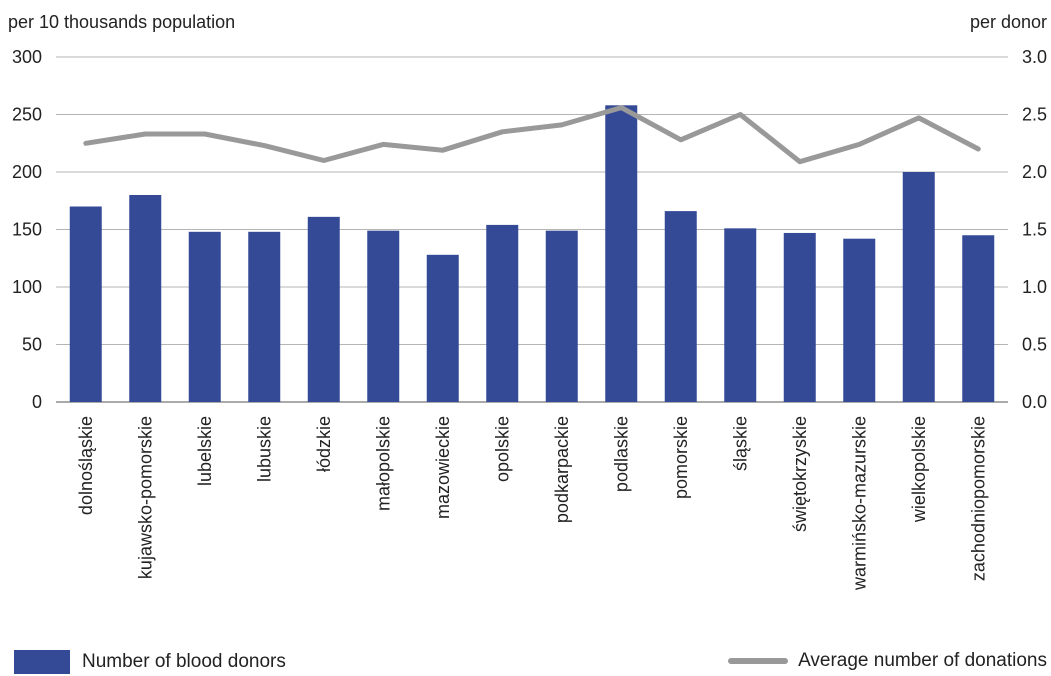  Describe the element at coordinates (978, 498) in the screenshot. I see `category-label: zachodniopomorskie` at that location.